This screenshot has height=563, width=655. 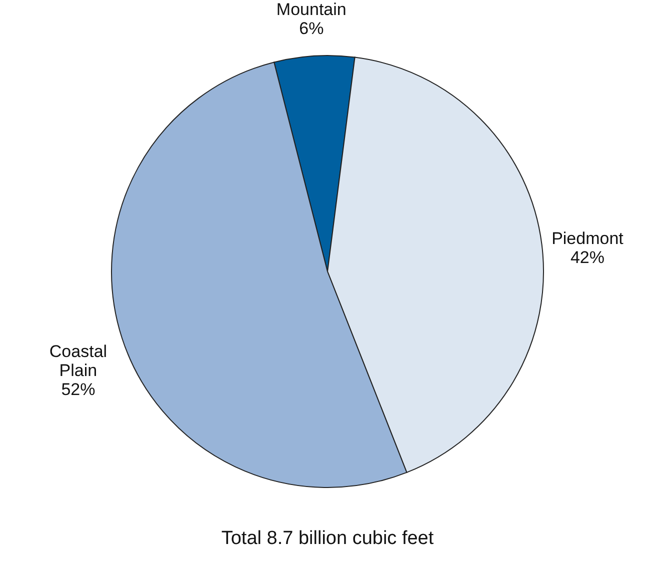 I want to click on data-label: 42%, so click(x=587, y=258).